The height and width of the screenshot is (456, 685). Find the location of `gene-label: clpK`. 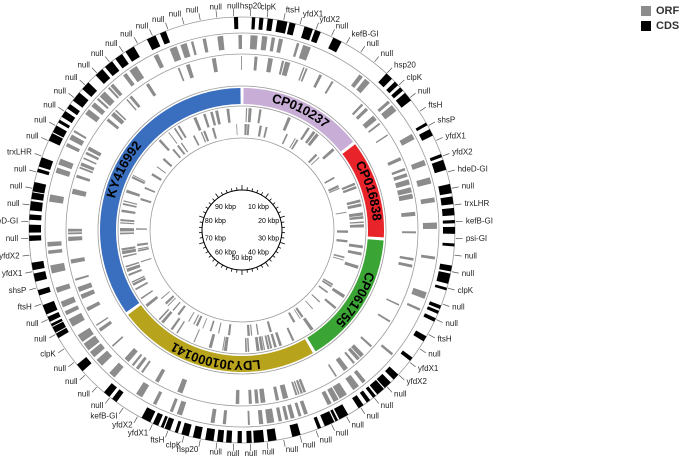

gene-label: clpK is located at coordinates (466, 290).